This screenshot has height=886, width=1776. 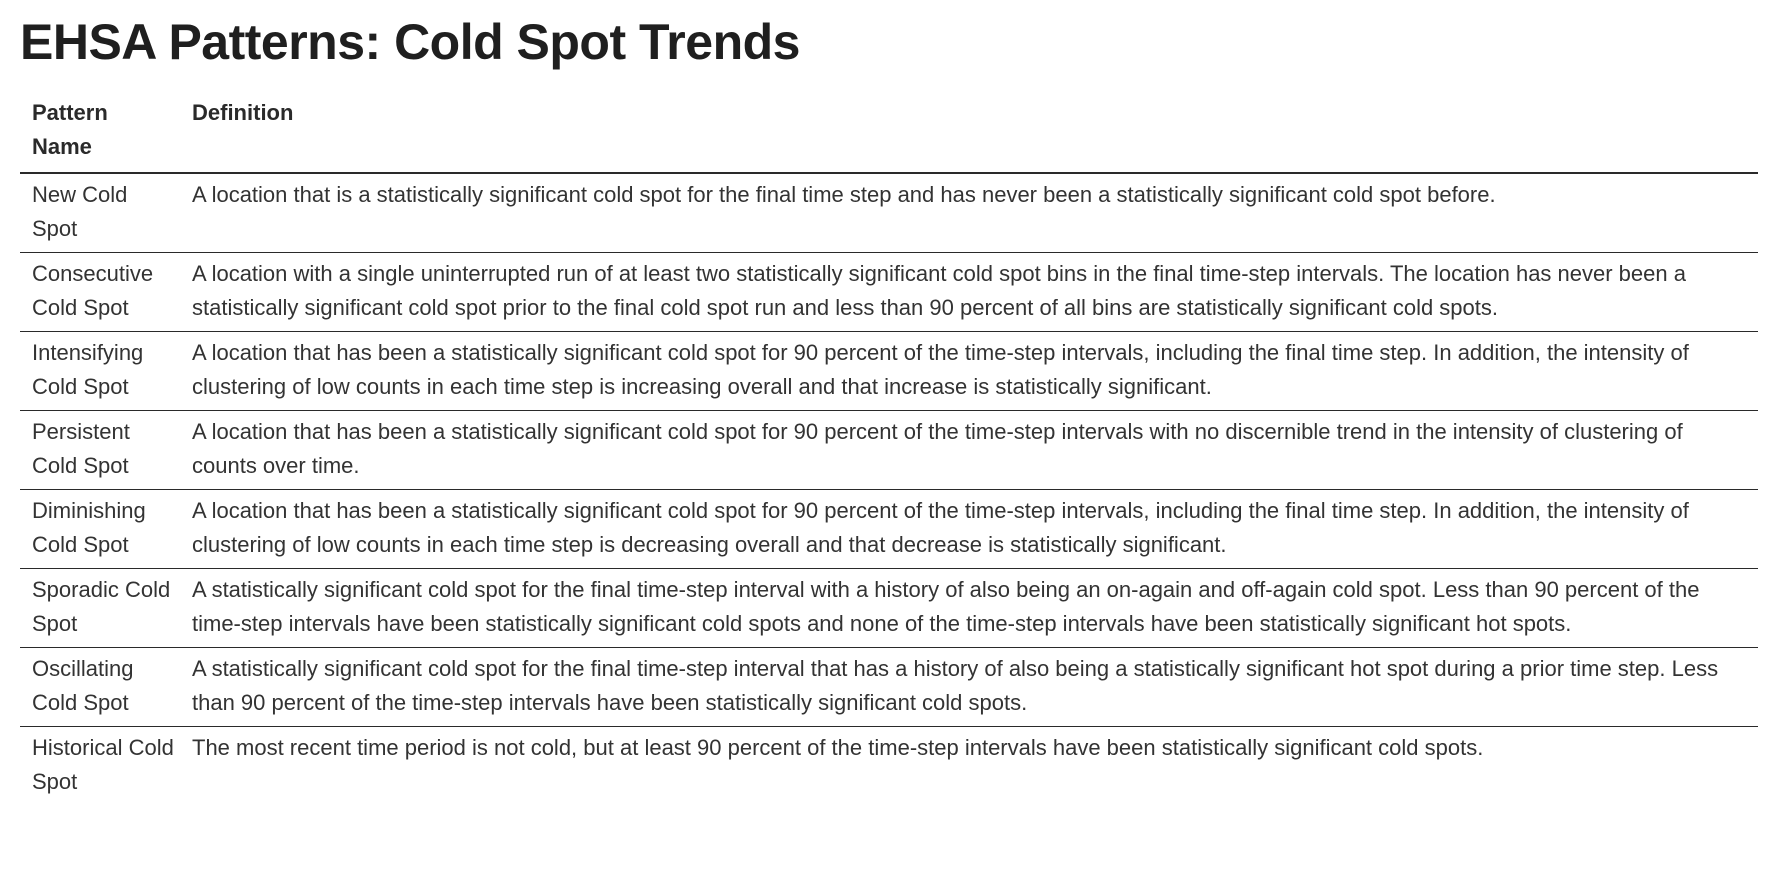 What do you see at coordinates (100, 371) in the screenshot?
I see `pattern-name-cell: Intensifying Cold Spot` at bounding box center [100, 371].